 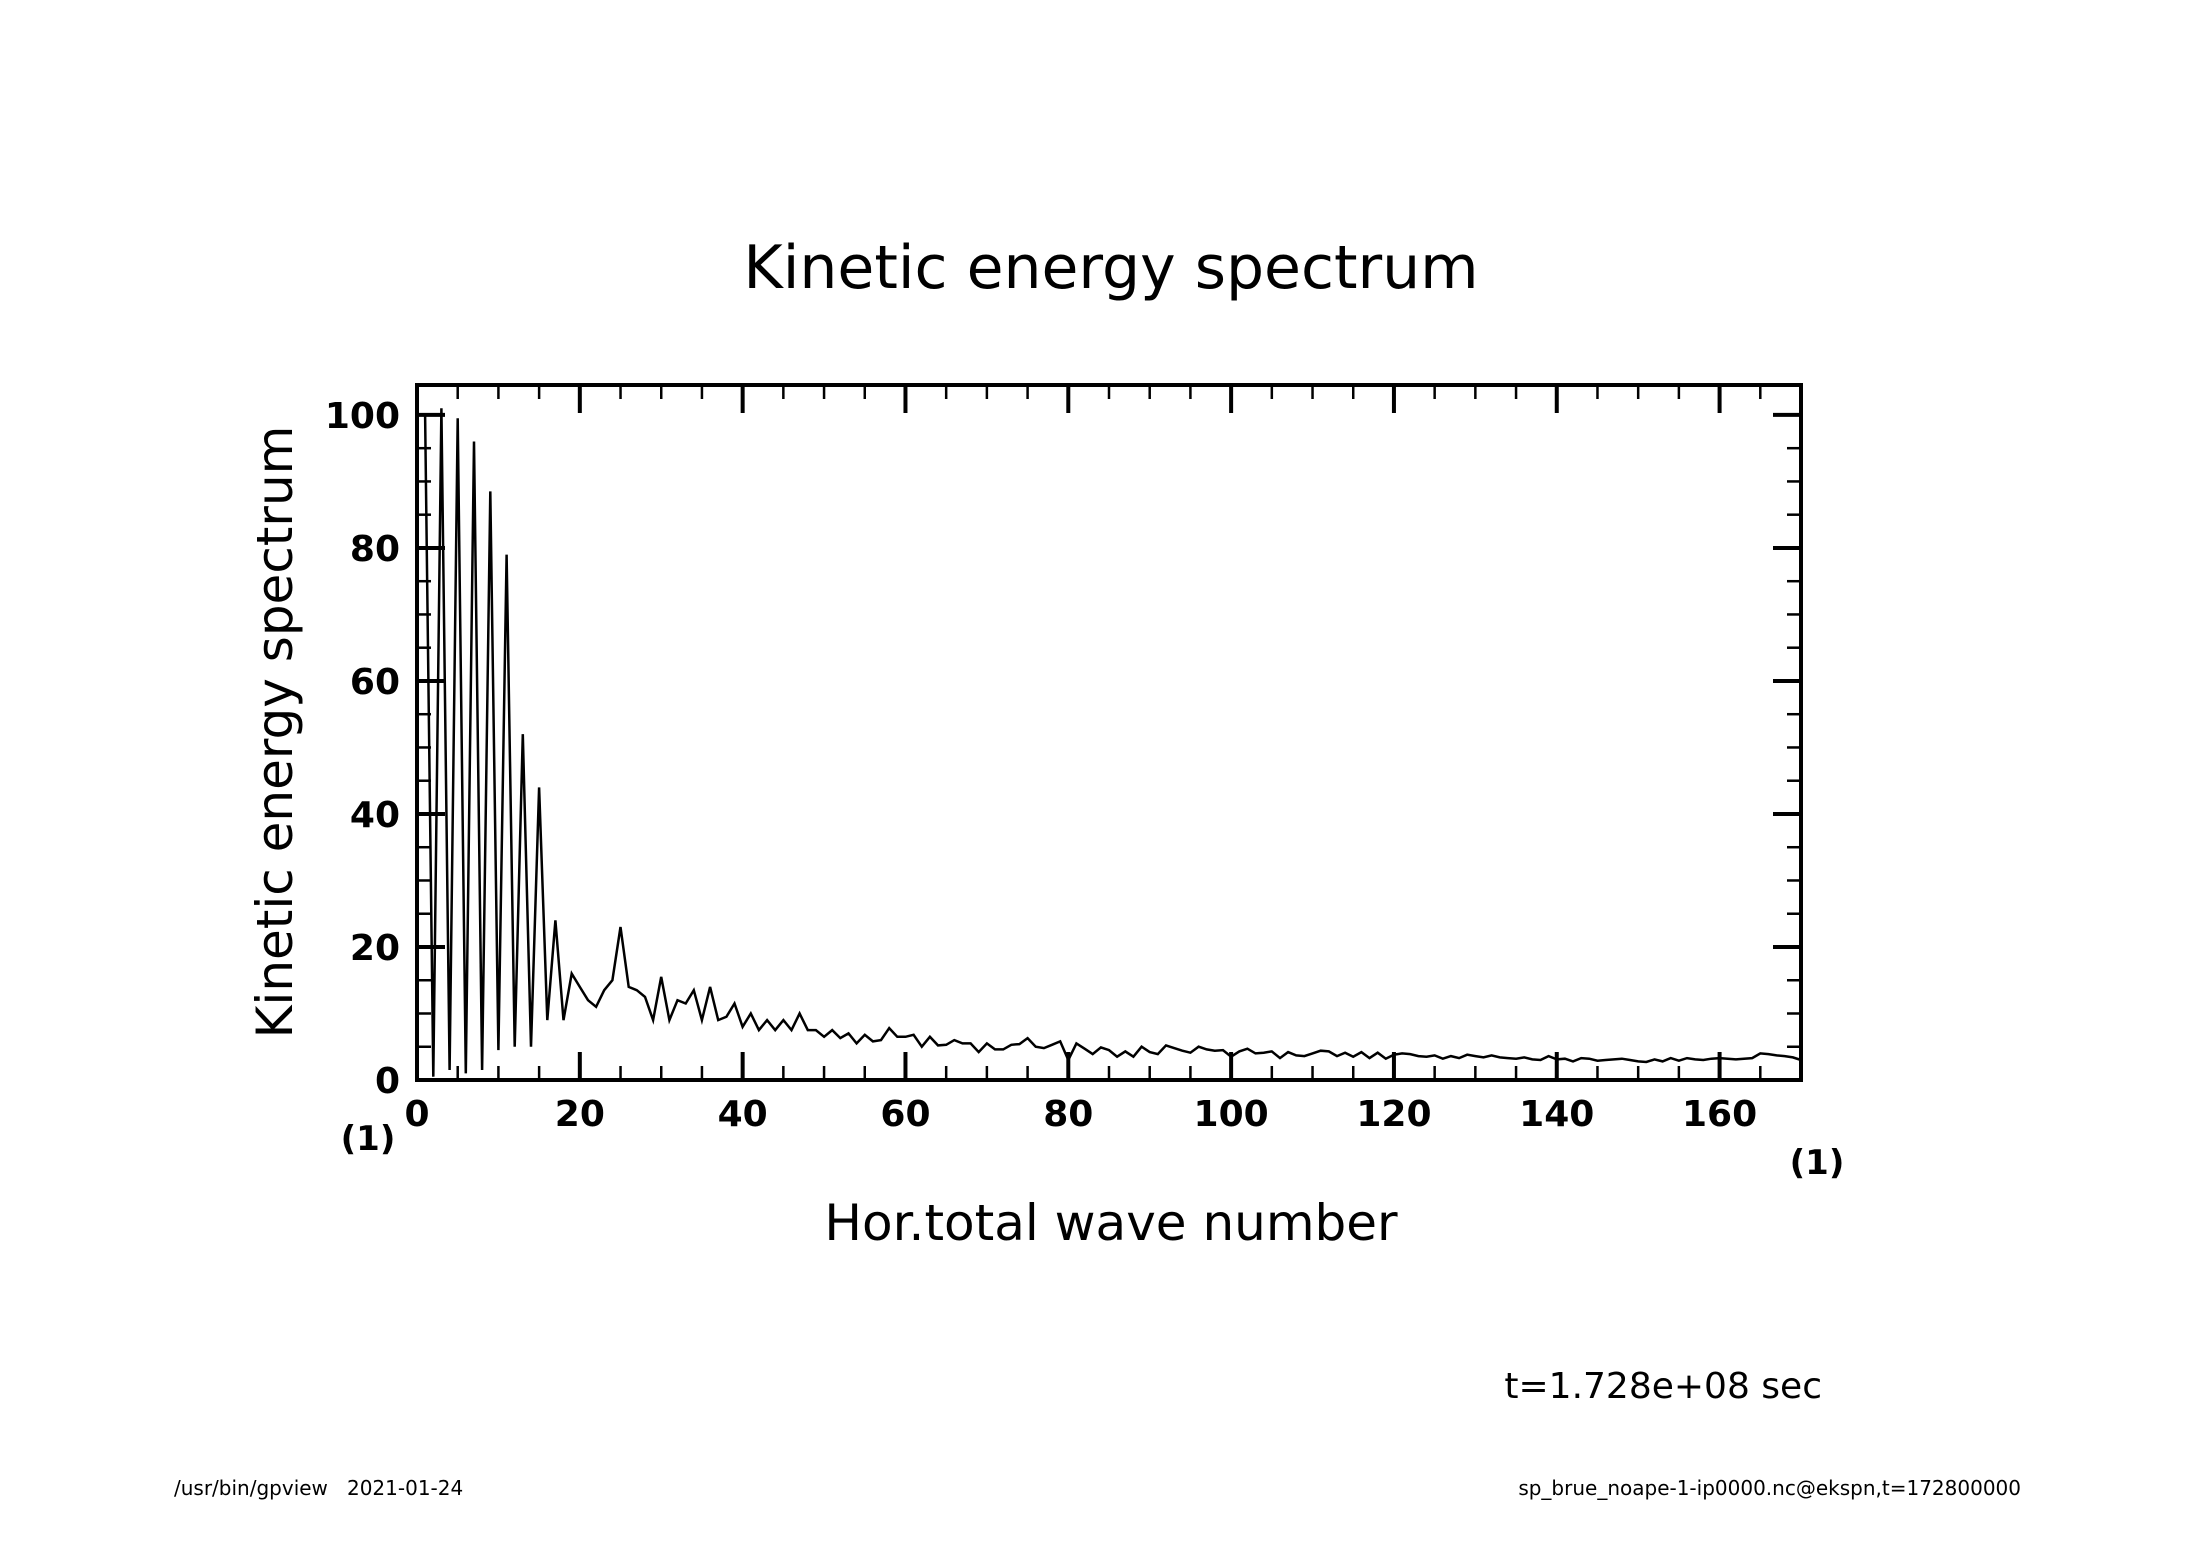 I want to click on x-tick-label: 100, so click(x=1231, y=1114).